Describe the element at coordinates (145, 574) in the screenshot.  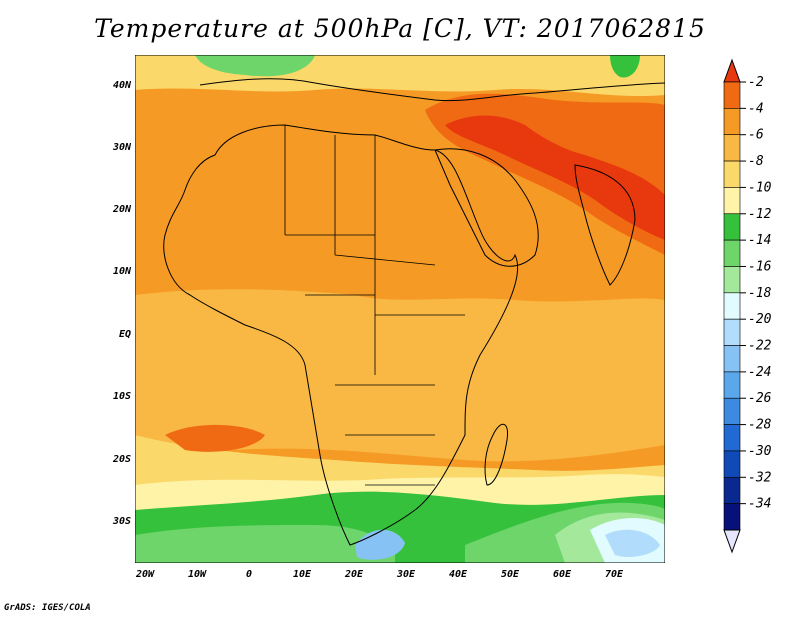
I see `lon-tick-20W: 20W` at that location.